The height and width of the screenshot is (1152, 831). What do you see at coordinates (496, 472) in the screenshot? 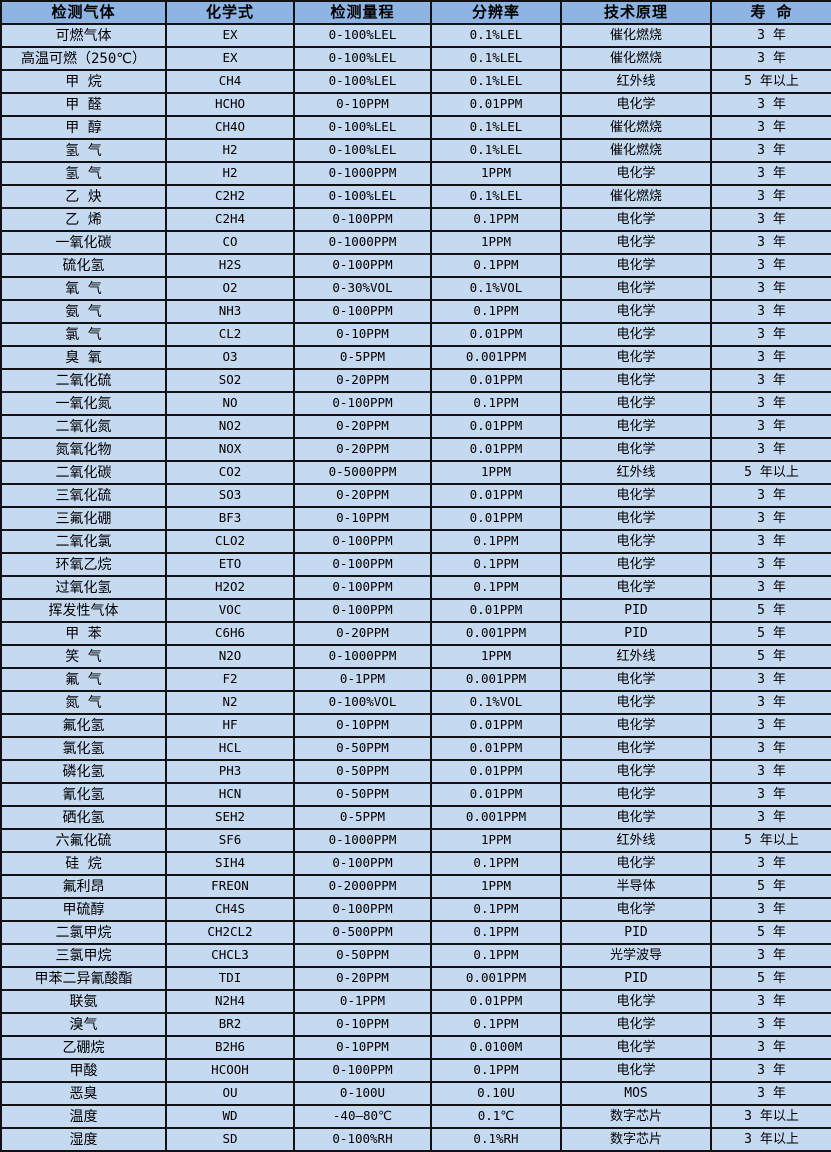
I see `cell-resolution: 1PPM` at bounding box center [496, 472].